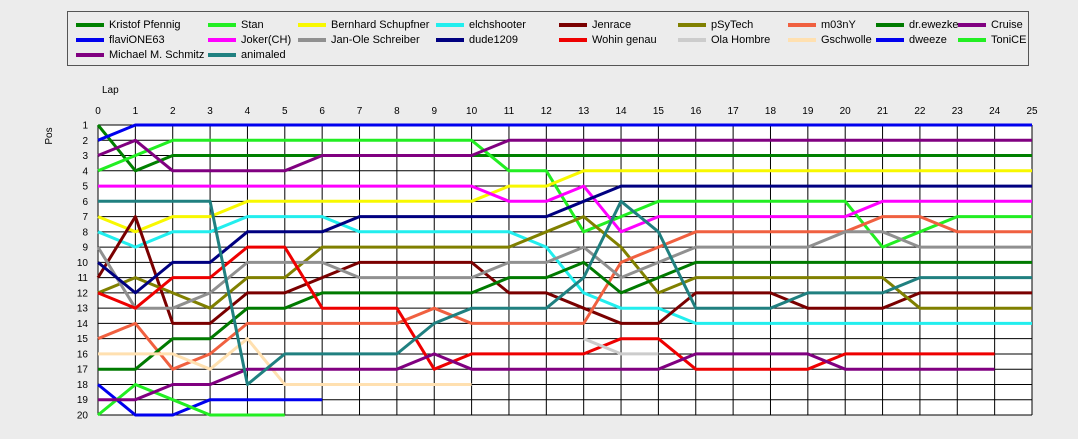 This screenshot has height=439, width=1078. Describe the element at coordinates (83, 339) in the screenshot. I see `y-tick-label: 15` at that location.